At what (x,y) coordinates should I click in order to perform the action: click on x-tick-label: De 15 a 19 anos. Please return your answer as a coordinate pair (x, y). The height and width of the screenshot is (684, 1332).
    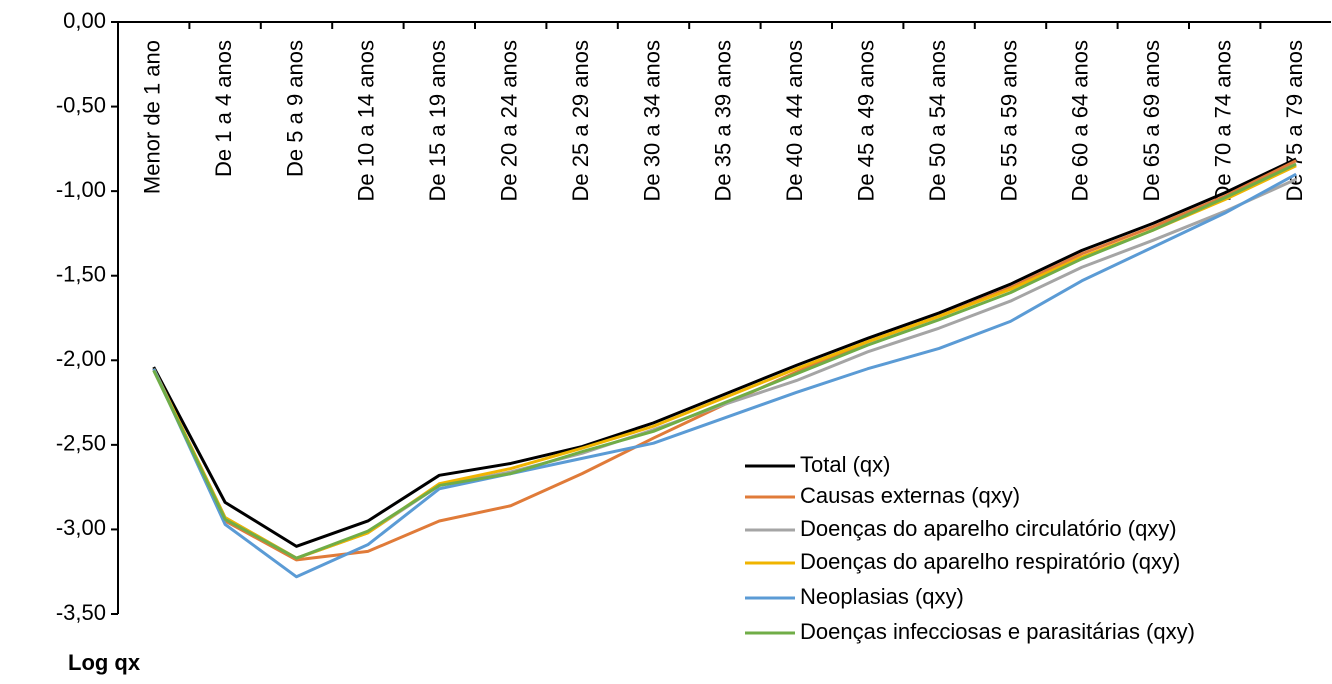
    Looking at the image, I should click on (437, 120).